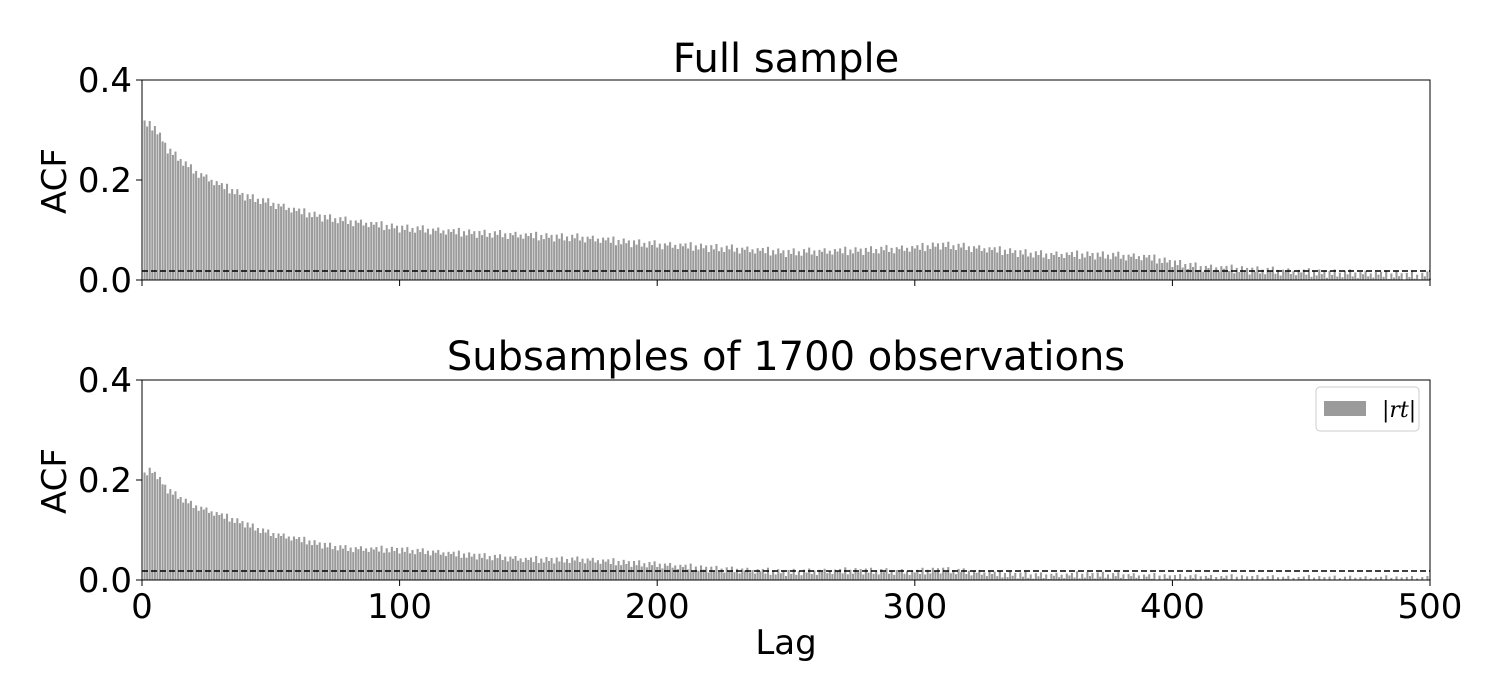  Describe the element at coordinates (786, 357) in the screenshot. I see `panel-title: Subsamples of 1700 observations` at that location.